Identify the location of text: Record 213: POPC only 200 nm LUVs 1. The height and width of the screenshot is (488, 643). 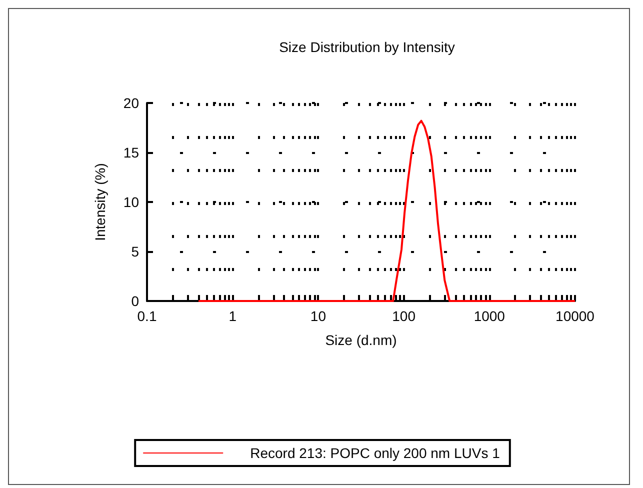
(375, 453).